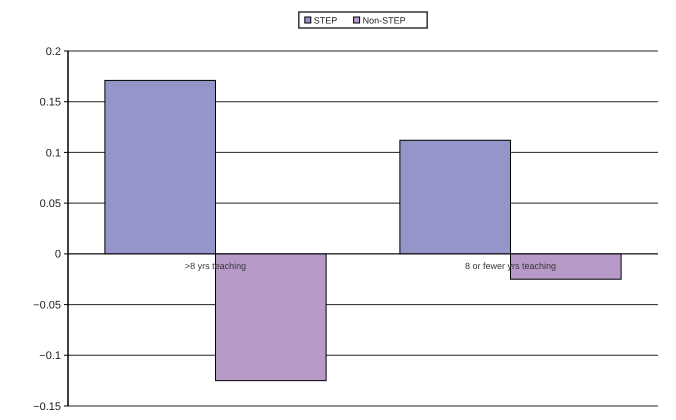 The width and height of the screenshot is (676, 420). What do you see at coordinates (53, 153) in the screenshot?
I see `y-tick-label: 0.1` at bounding box center [53, 153].